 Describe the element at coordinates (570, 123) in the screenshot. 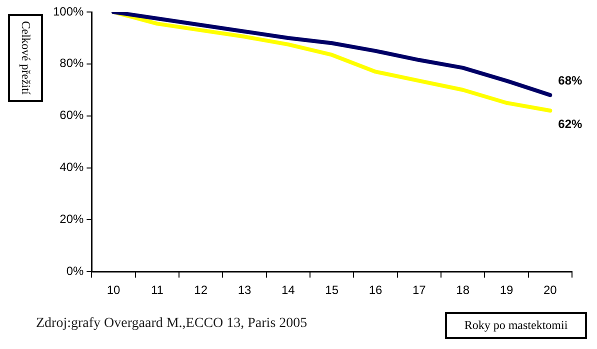

I see `data-label: 62%` at that location.